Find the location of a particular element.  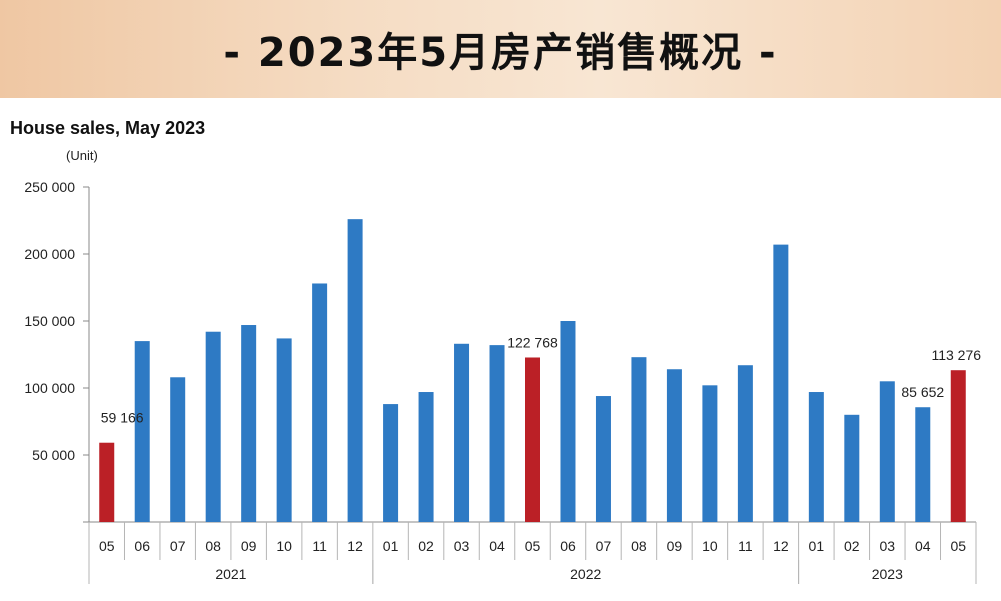

year-group-label: 2022 is located at coordinates (585, 574).